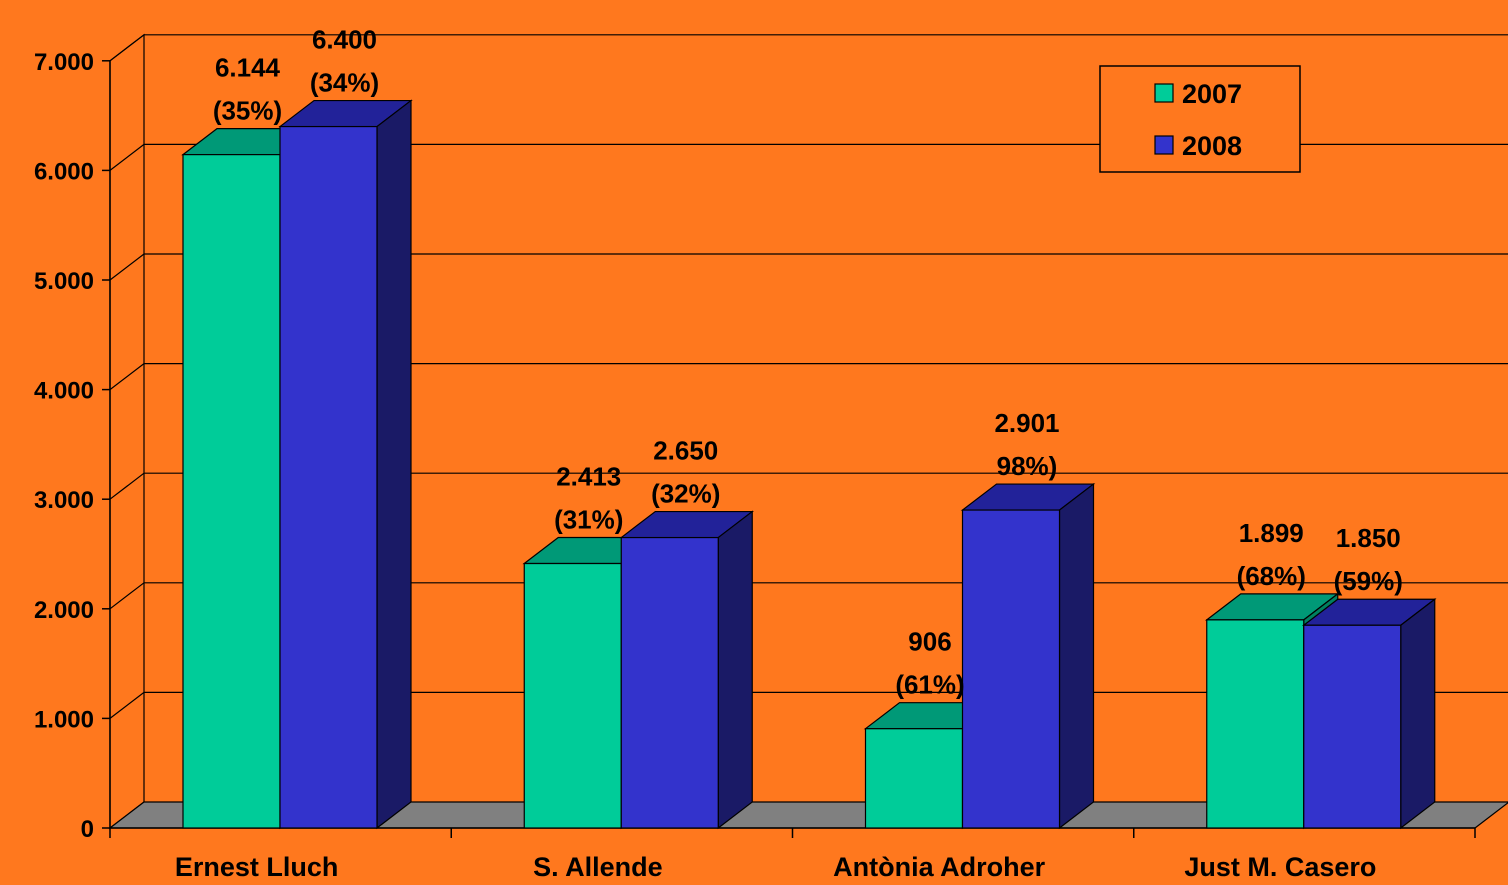 The height and width of the screenshot is (885, 1508). I want to click on legend: 2007 2008, so click(1200, 119).